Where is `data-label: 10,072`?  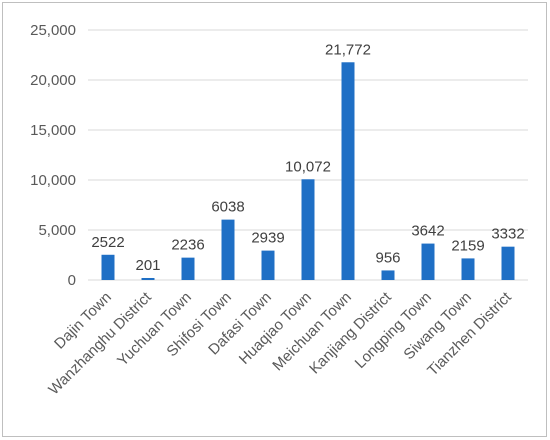
data-label: 10,072 is located at coordinates (308, 166).